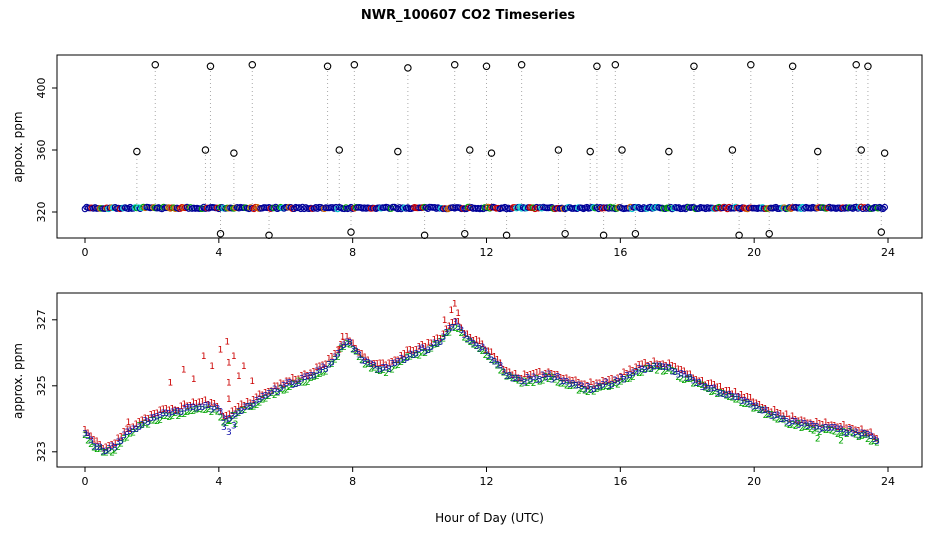 The image size is (936, 540). What do you see at coordinates (41, 385) in the screenshot?
I see `bottom-y-tick-label: 325` at bounding box center [41, 385].